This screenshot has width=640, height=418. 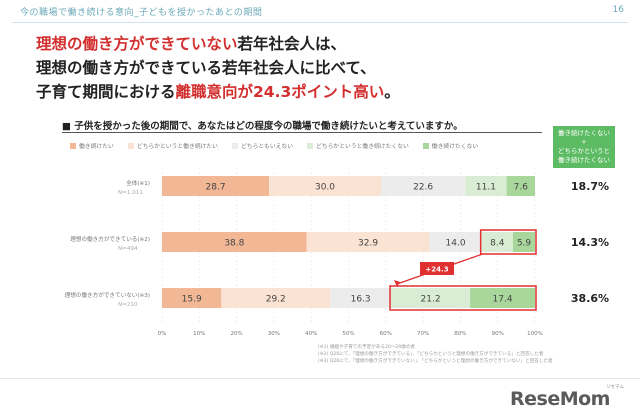 What do you see at coordinates (206, 68) in the screenshot?
I see `headline-line-2: 理想の働き方ができている若年社会人に比べて、` at bounding box center [206, 68].